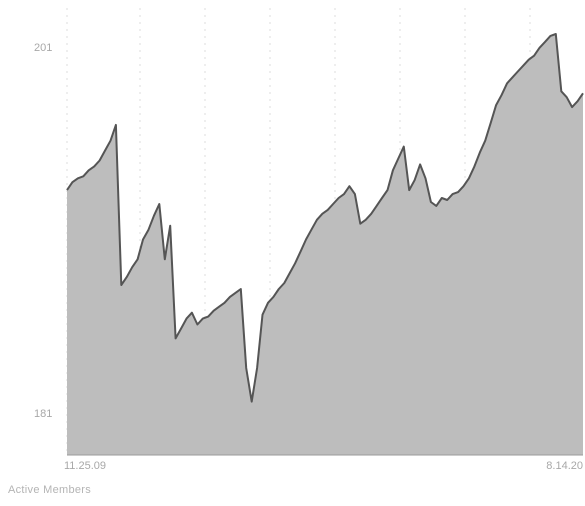 The image size is (585, 506). I want to click on x-tick-label-end: 8.14.20, so click(564, 466).